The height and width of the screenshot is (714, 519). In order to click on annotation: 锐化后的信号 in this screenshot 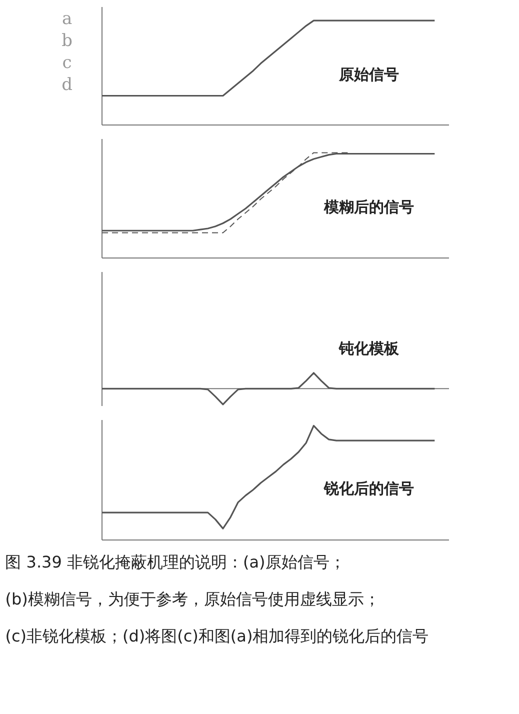, I will do `click(368, 488)`.